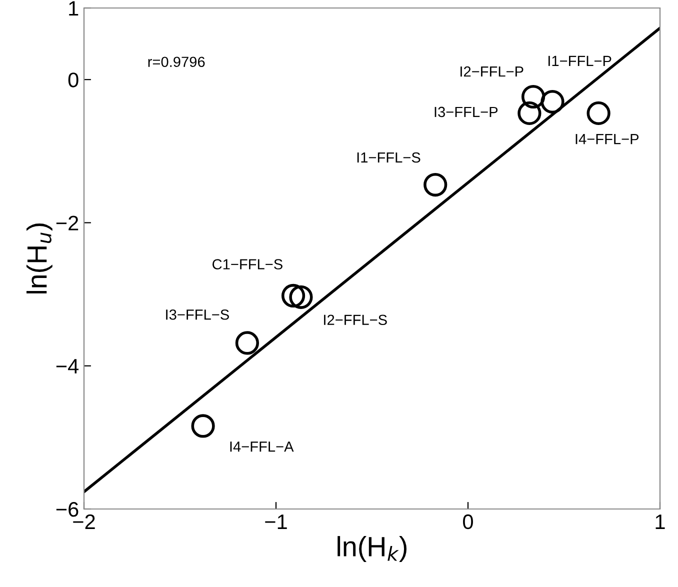  I want to click on y-tick-label: −2, so click(67, 223).